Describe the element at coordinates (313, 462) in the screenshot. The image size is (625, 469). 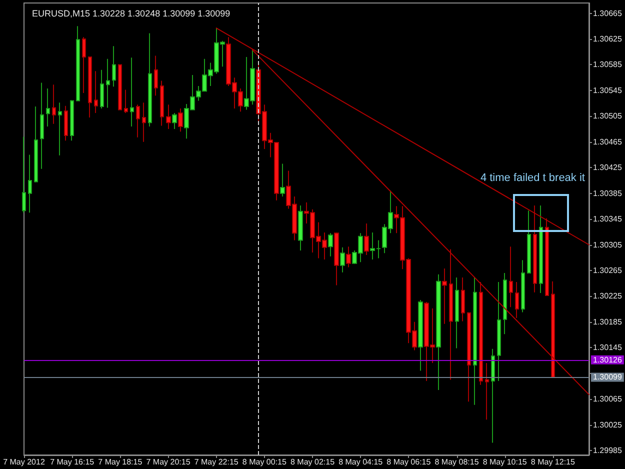
I see `x-tick-label: 8 May 02:15` at that location.